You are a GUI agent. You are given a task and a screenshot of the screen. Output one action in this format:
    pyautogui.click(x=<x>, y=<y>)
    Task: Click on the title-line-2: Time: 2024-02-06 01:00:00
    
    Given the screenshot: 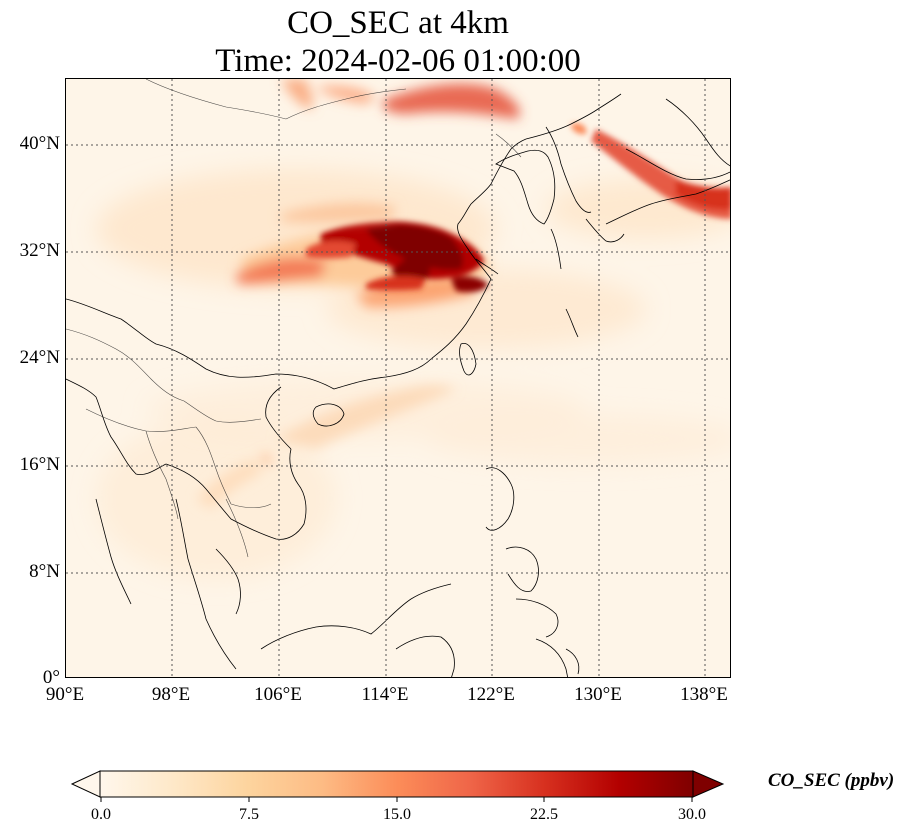 What is the action you would take?
    pyautogui.click(x=398, y=61)
    